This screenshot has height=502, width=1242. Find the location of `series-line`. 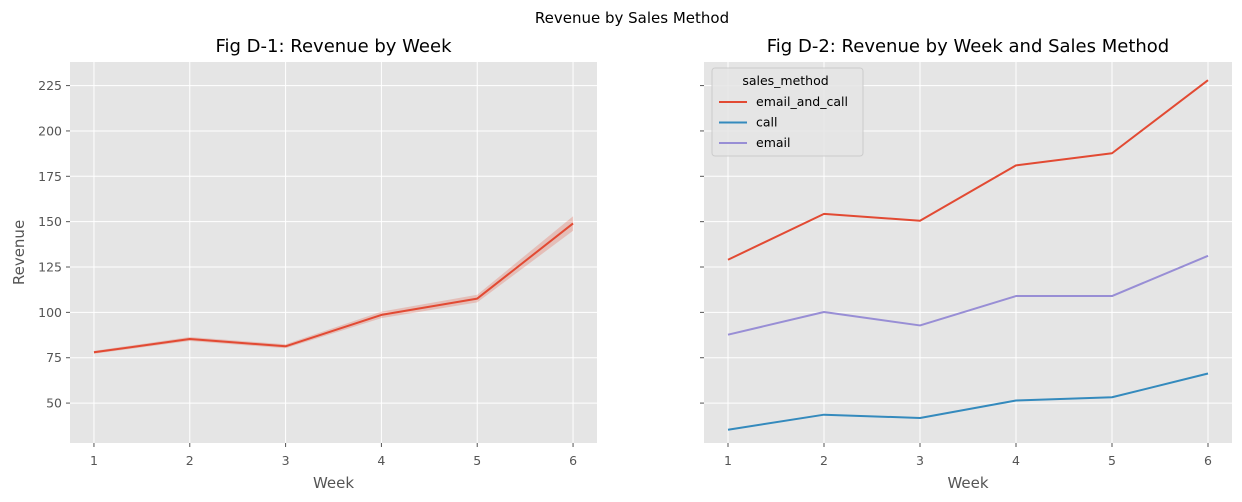

series-line is located at coordinates (333, 288).